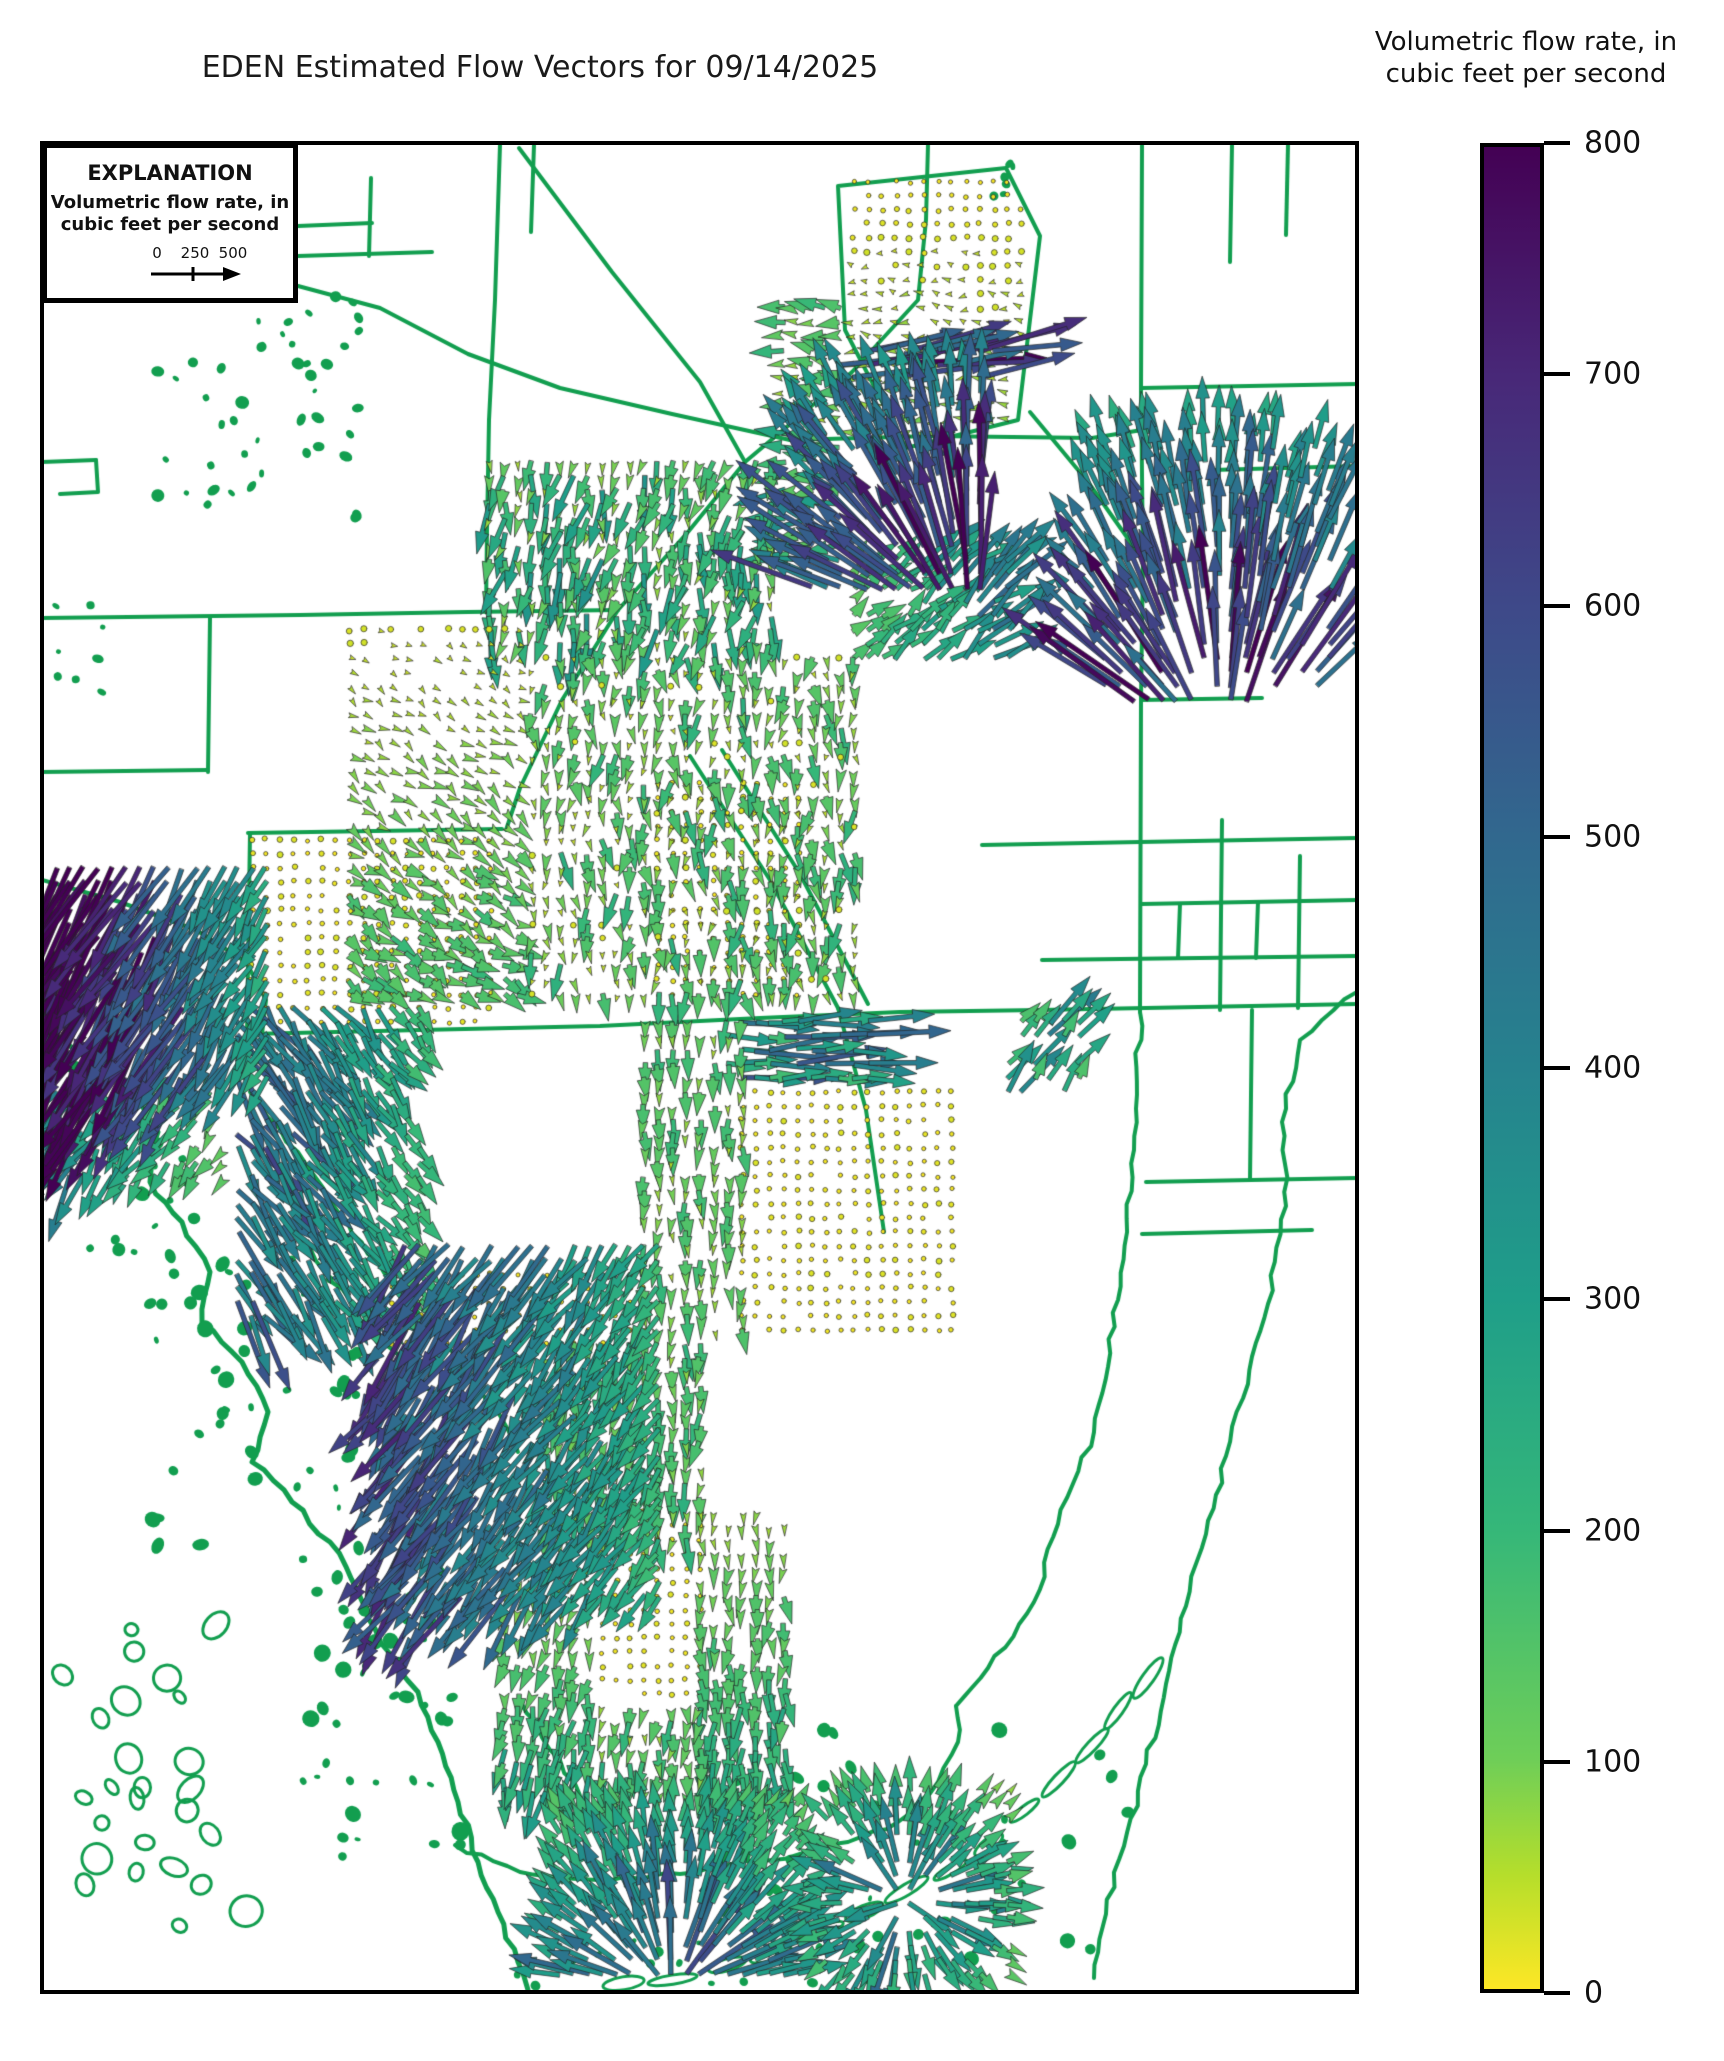 The height and width of the screenshot is (2061, 1724). What do you see at coordinates (1613, 143) in the screenshot?
I see `colorbar-tick-label: 800` at bounding box center [1613, 143].